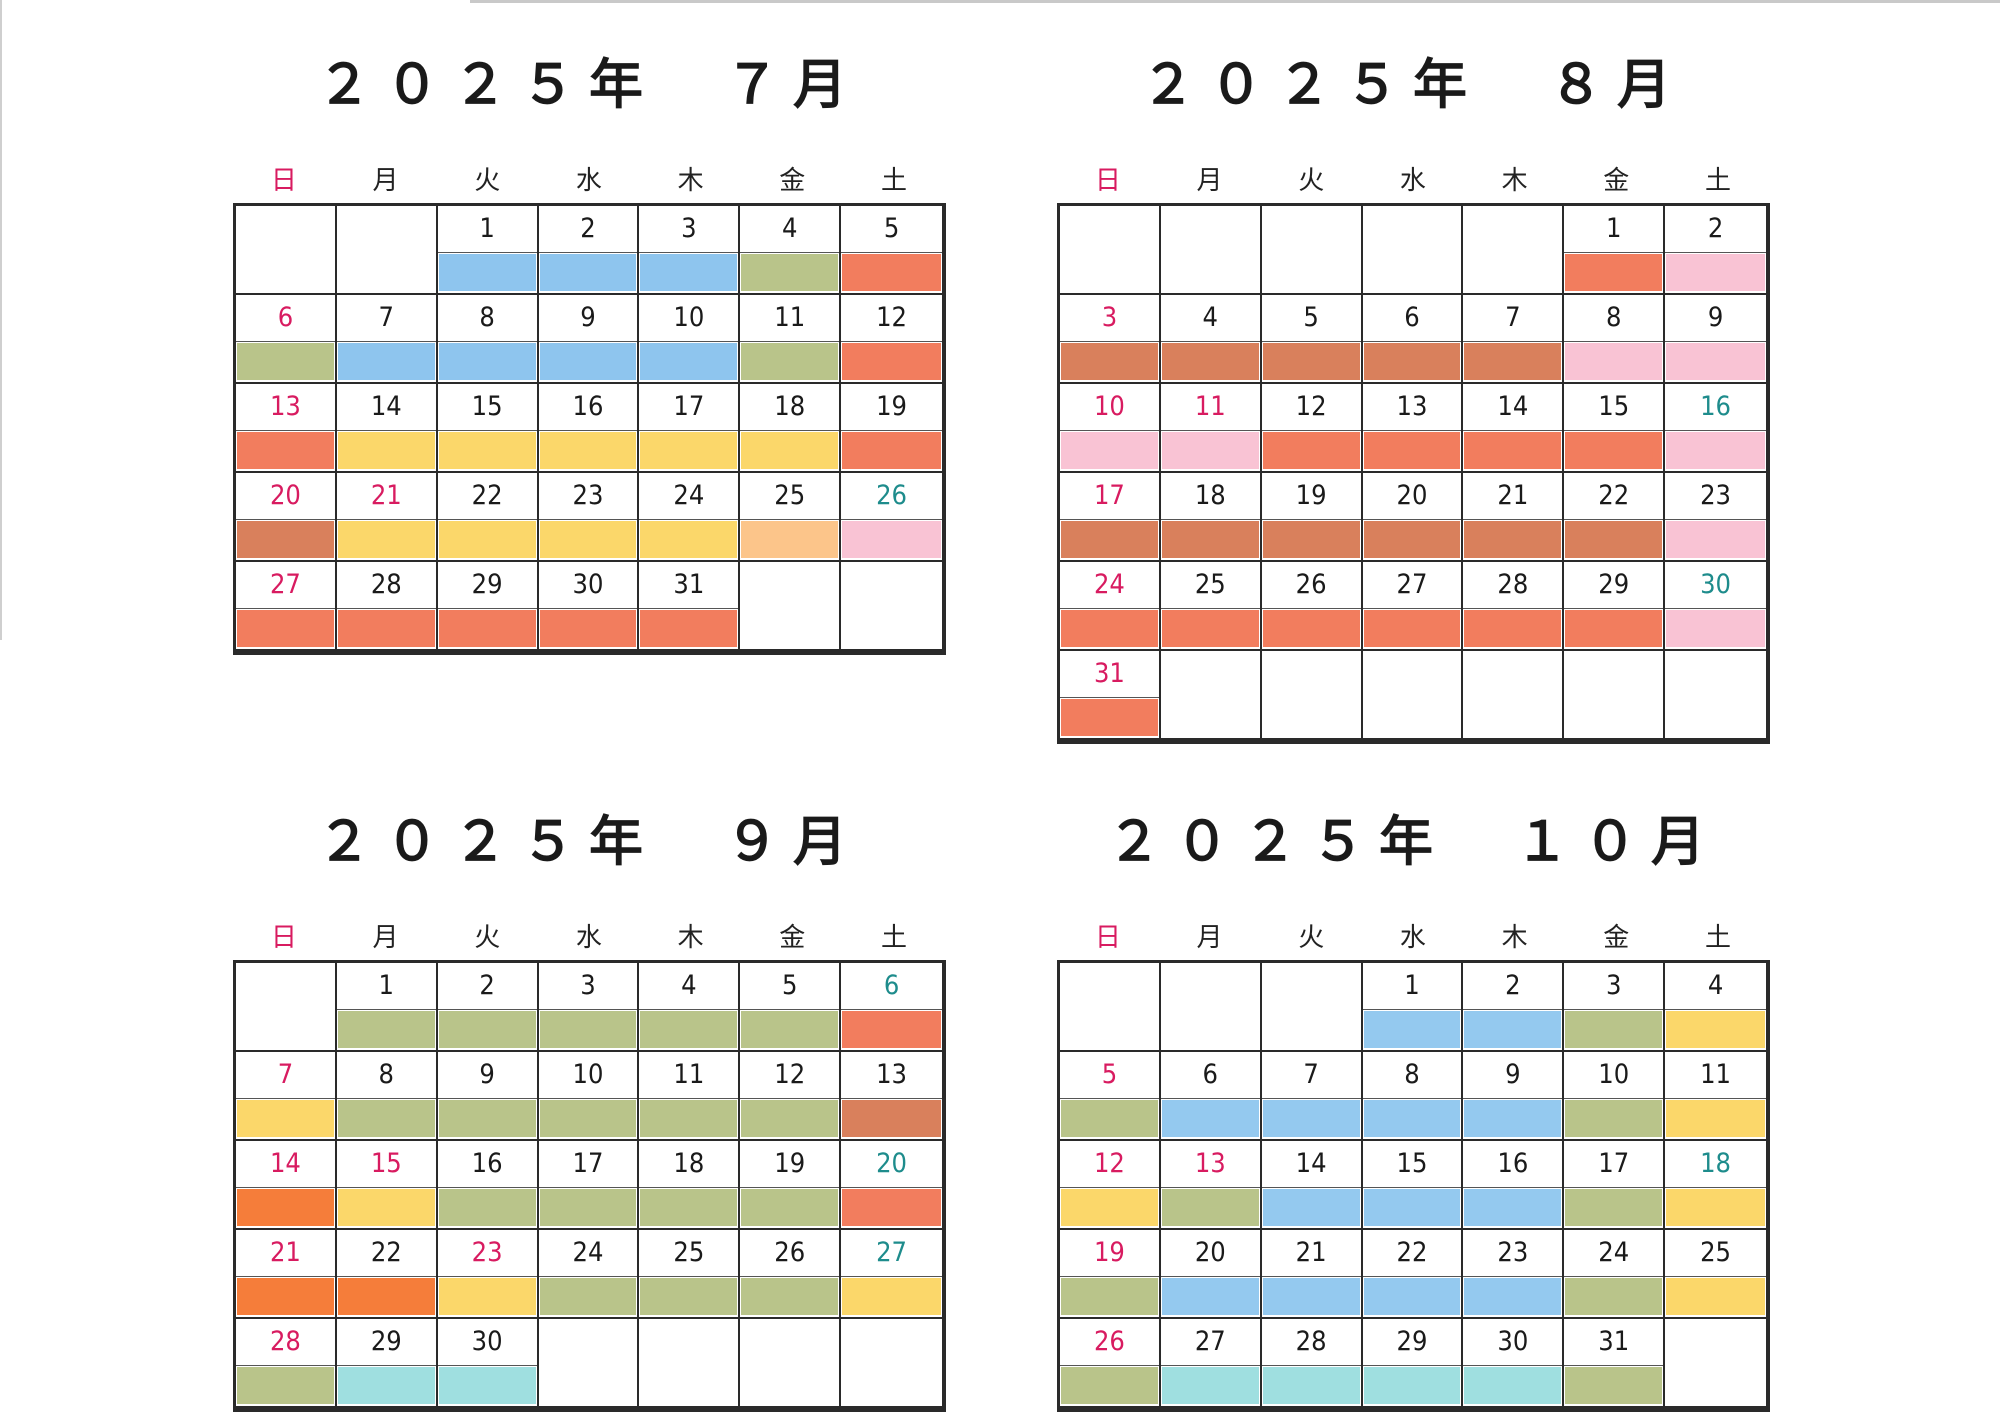 Image resolution: width=2000 pixels, height=1413 pixels. I want to click on day-cell: 27, so click(1211, 1363).